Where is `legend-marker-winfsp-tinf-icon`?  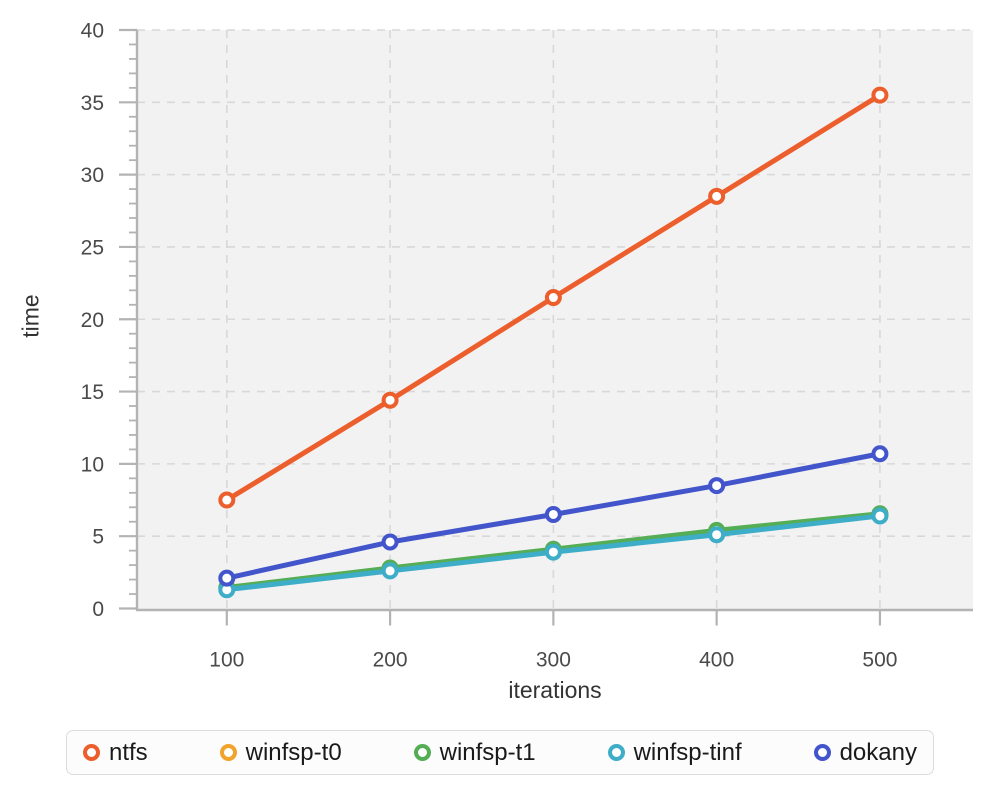 legend-marker-winfsp-tinf-icon is located at coordinates (616, 752).